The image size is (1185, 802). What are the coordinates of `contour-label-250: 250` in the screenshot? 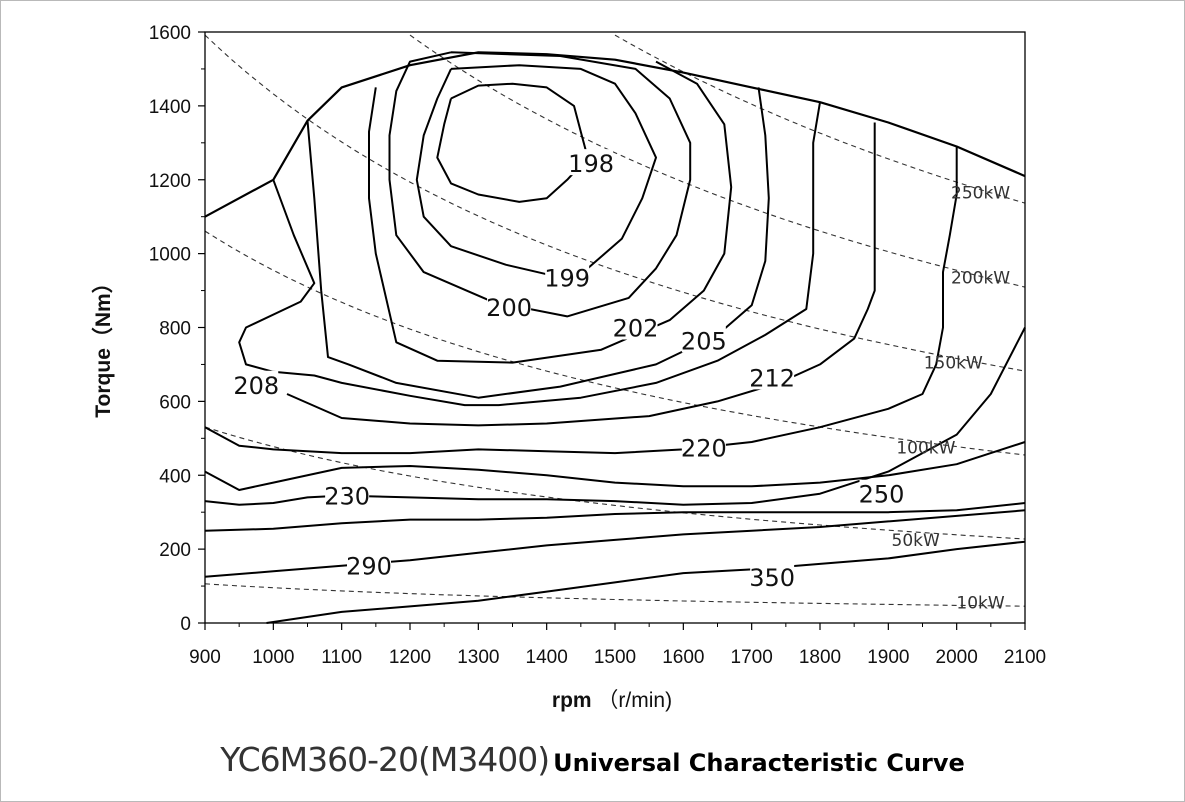 It's located at (882, 495).